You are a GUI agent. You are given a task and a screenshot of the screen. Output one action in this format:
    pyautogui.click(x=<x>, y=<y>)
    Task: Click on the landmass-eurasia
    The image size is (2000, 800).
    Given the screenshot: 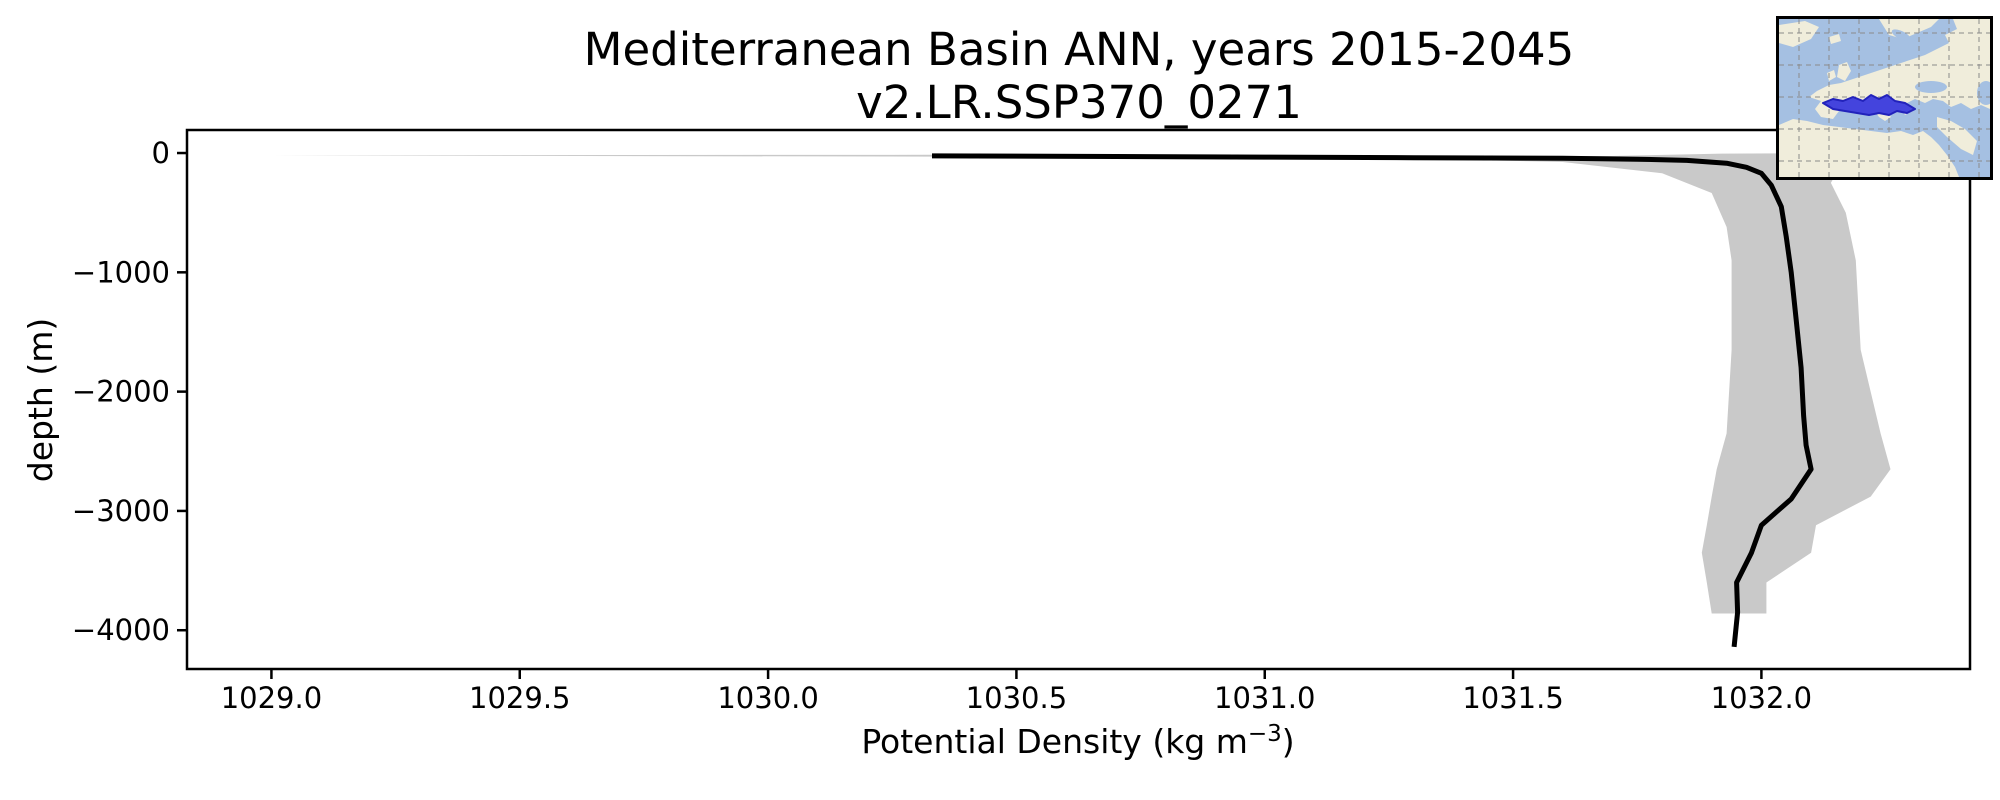 What is the action you would take?
    pyautogui.click(x=1899, y=70)
    